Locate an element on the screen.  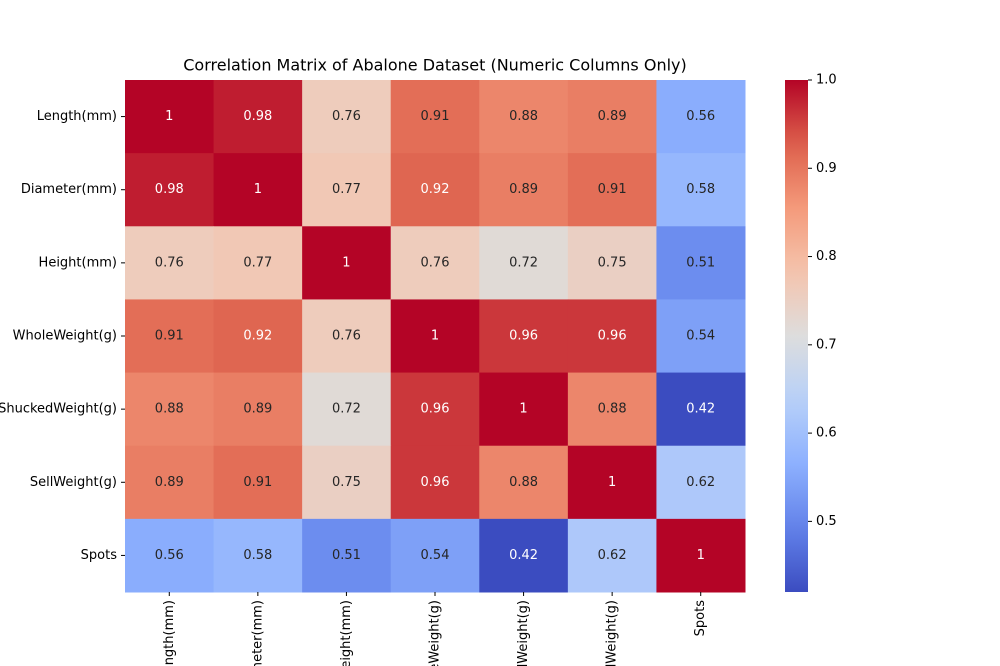
colorbar-tick-label: 0.8 is located at coordinates (826, 256).